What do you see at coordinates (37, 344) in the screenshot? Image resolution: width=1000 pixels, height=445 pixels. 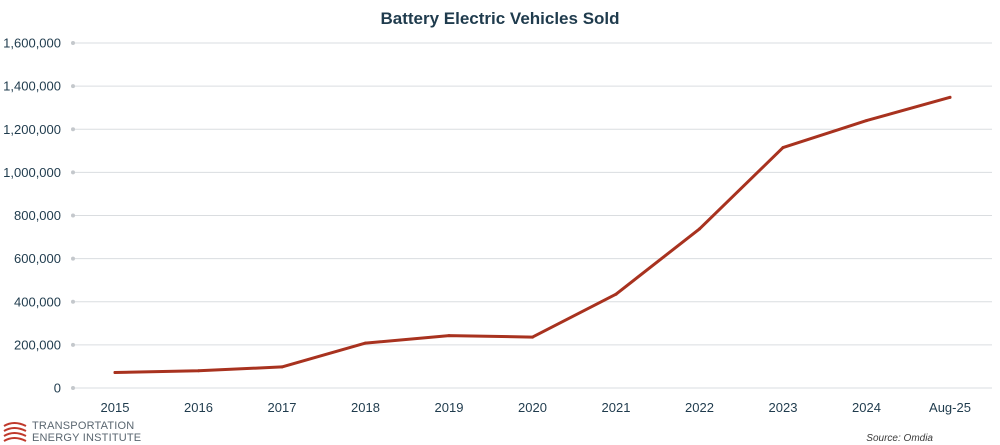 I see `y-tick-label: 200,000` at bounding box center [37, 344].